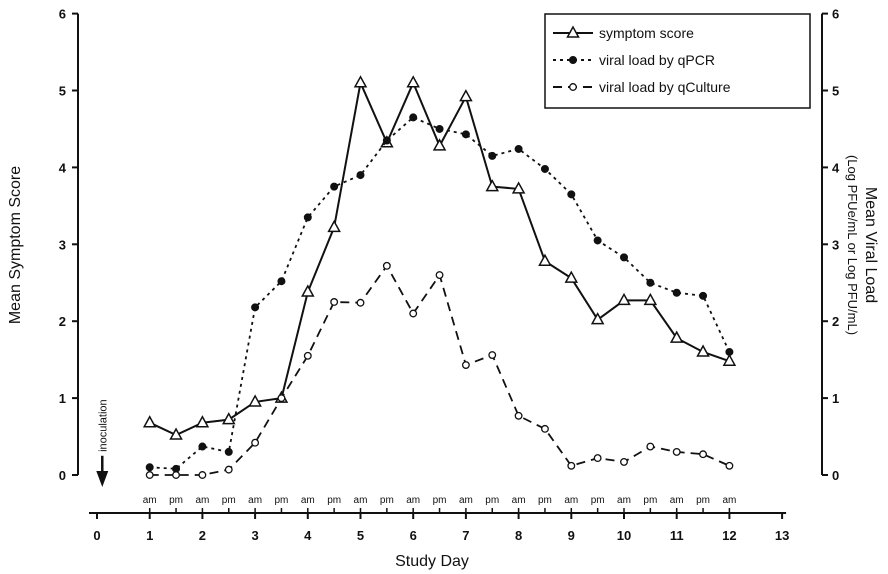 This screenshot has width=888, height=574. Describe the element at coordinates (835, 321) in the screenshot. I see `y-right-tick-label: 2` at that location.